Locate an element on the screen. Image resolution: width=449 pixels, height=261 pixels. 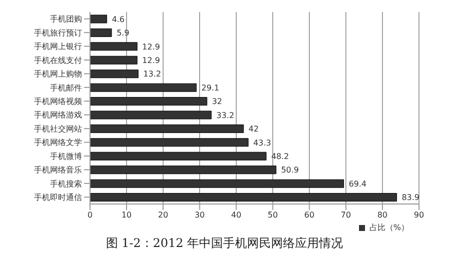
data-label: 69.4 is located at coordinates (357, 183).